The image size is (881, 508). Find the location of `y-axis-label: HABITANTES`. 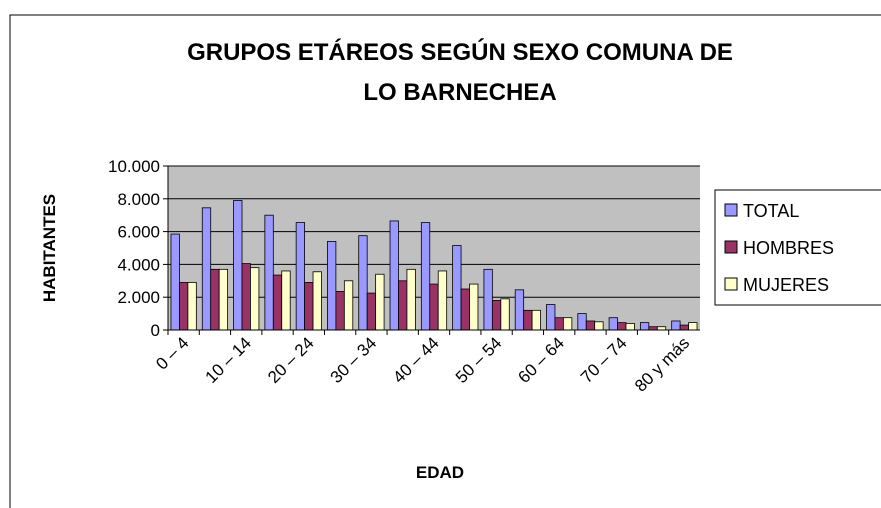

y-axis-label: HABITANTES is located at coordinates (49, 248).